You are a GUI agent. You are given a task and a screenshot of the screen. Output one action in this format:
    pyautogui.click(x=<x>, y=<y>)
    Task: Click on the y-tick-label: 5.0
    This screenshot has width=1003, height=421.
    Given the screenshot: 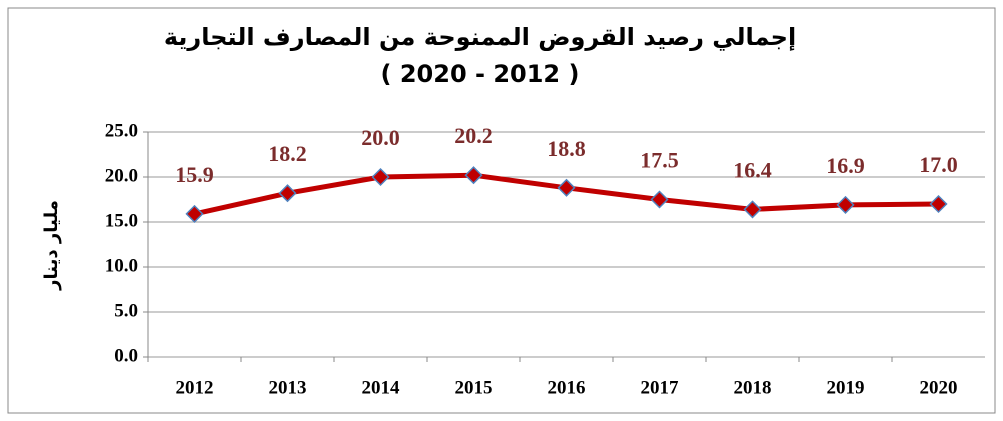 What is the action you would take?
    pyautogui.click(x=126, y=310)
    